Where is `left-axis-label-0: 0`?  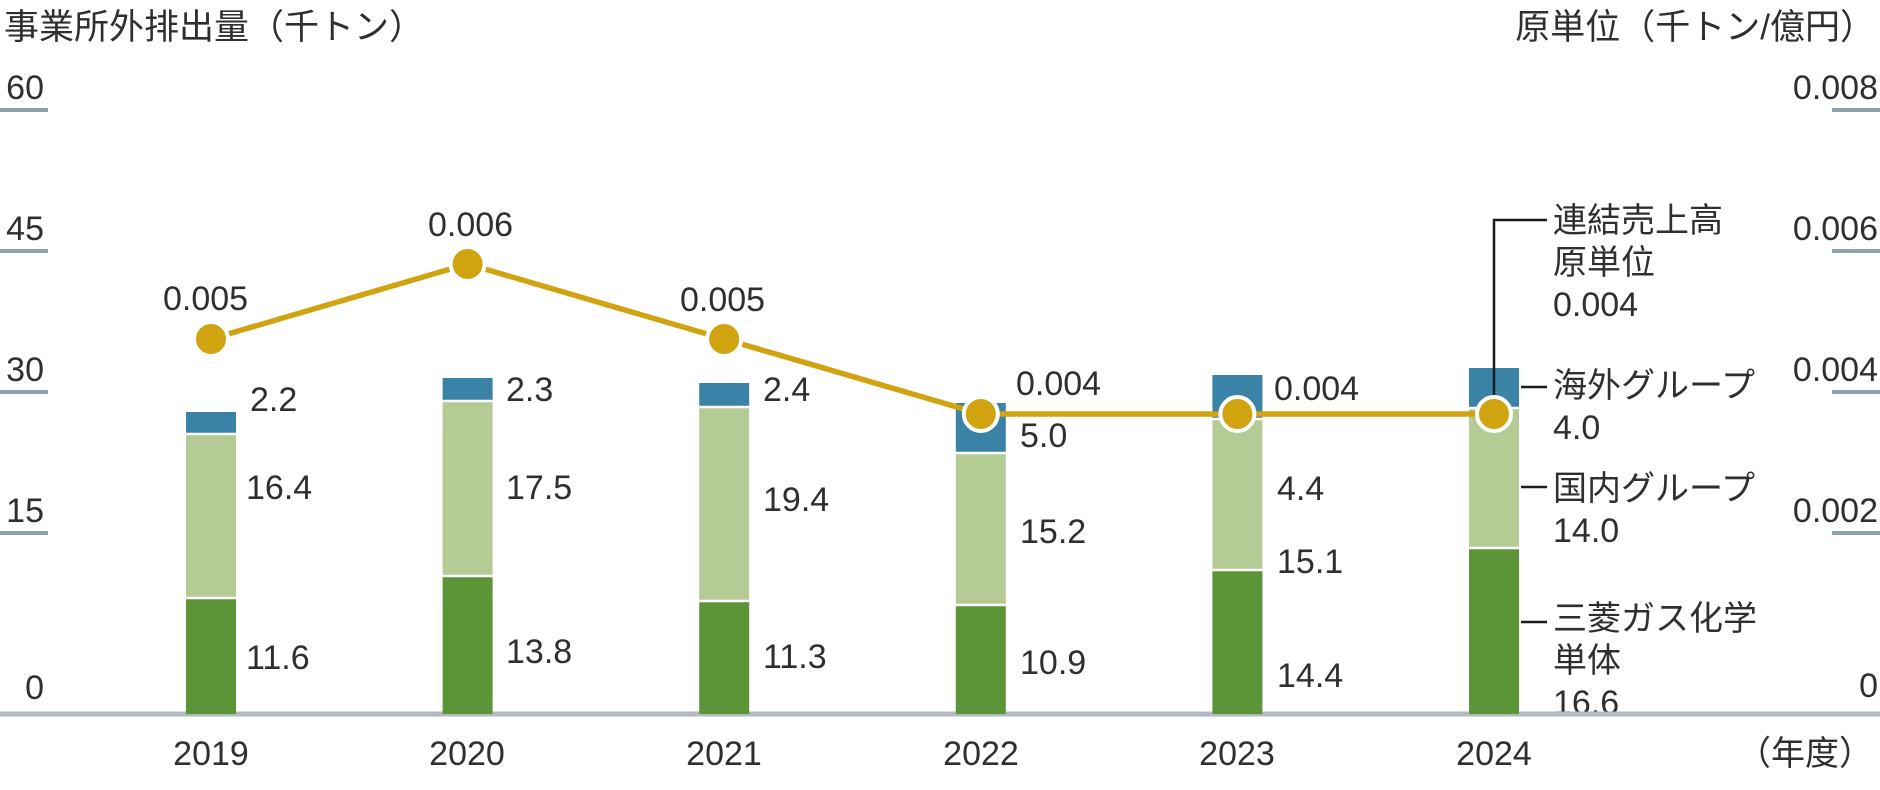 left-axis-label-0: 0 is located at coordinates (34, 688).